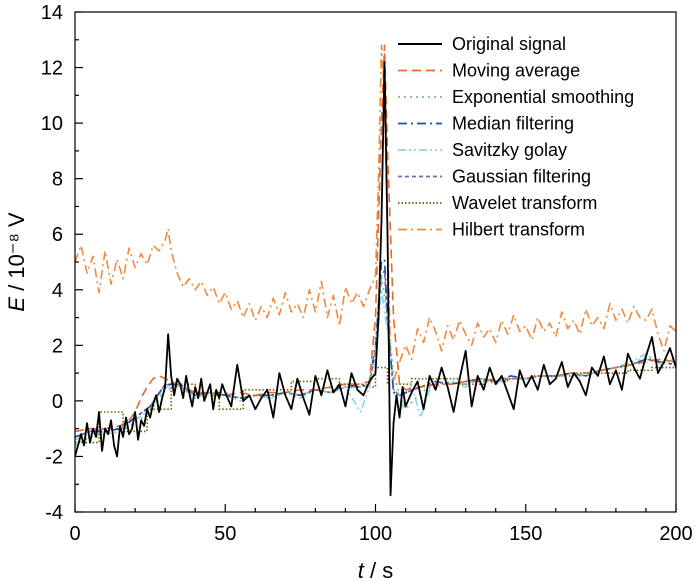  I want to click on legend-label-original: Original signal, so click(509, 44).